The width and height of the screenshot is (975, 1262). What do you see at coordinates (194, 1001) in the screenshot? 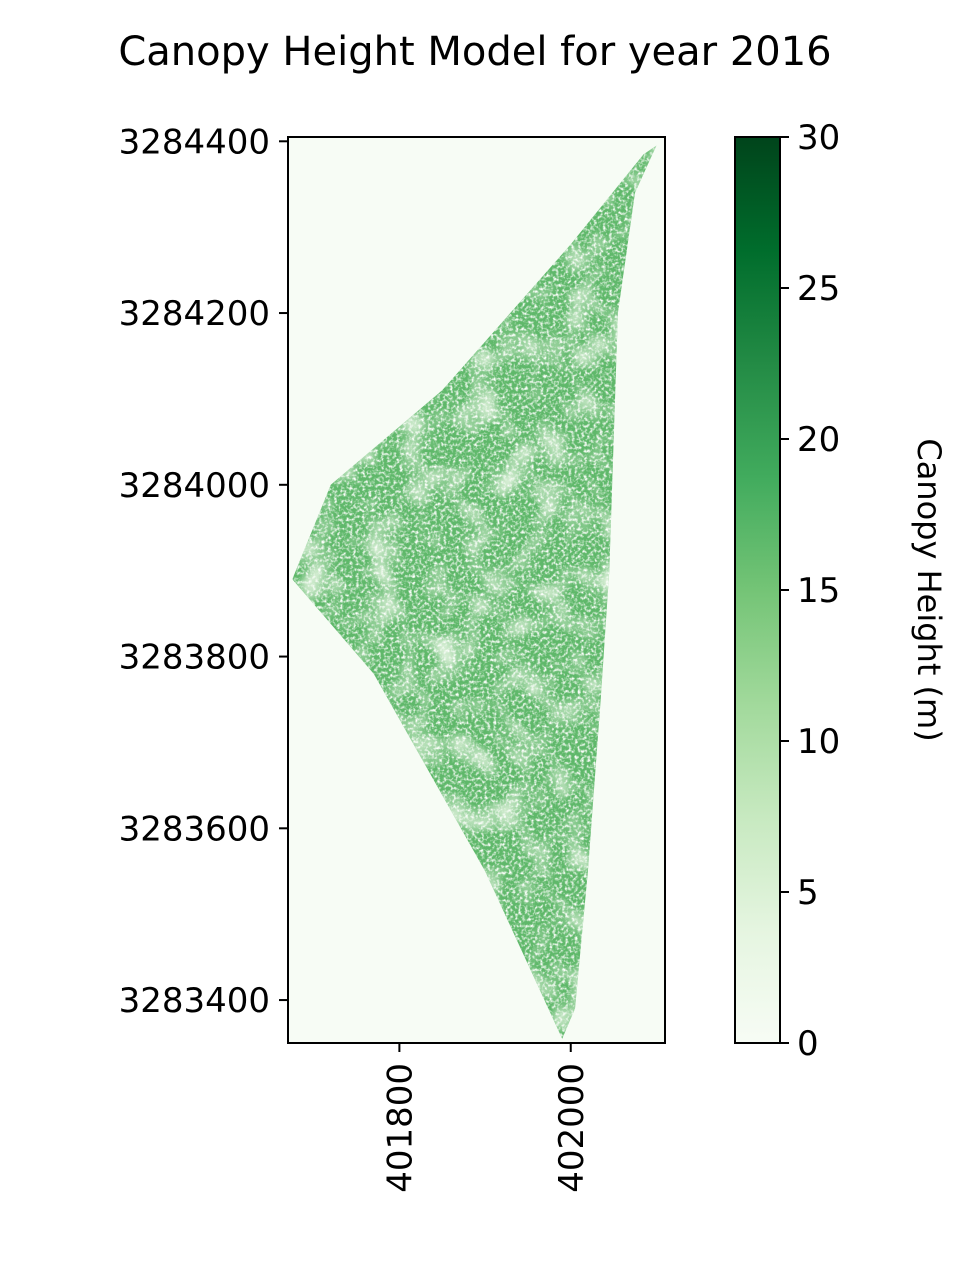
I see `y-tick-label: 3283400` at bounding box center [194, 1001].